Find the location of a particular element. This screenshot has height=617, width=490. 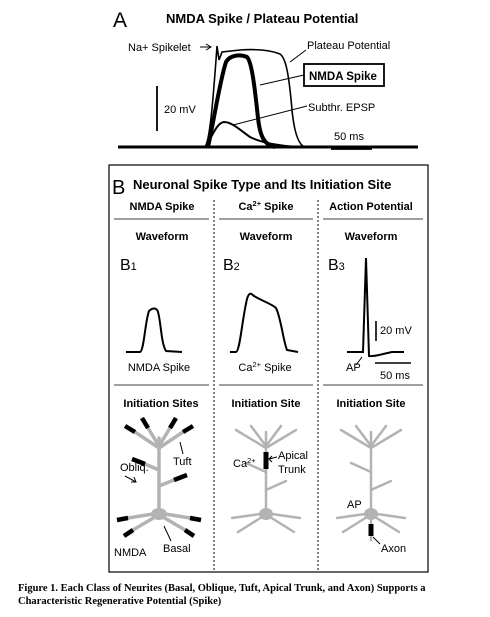

column-2-sub-letter: B2 is located at coordinates (231, 265).